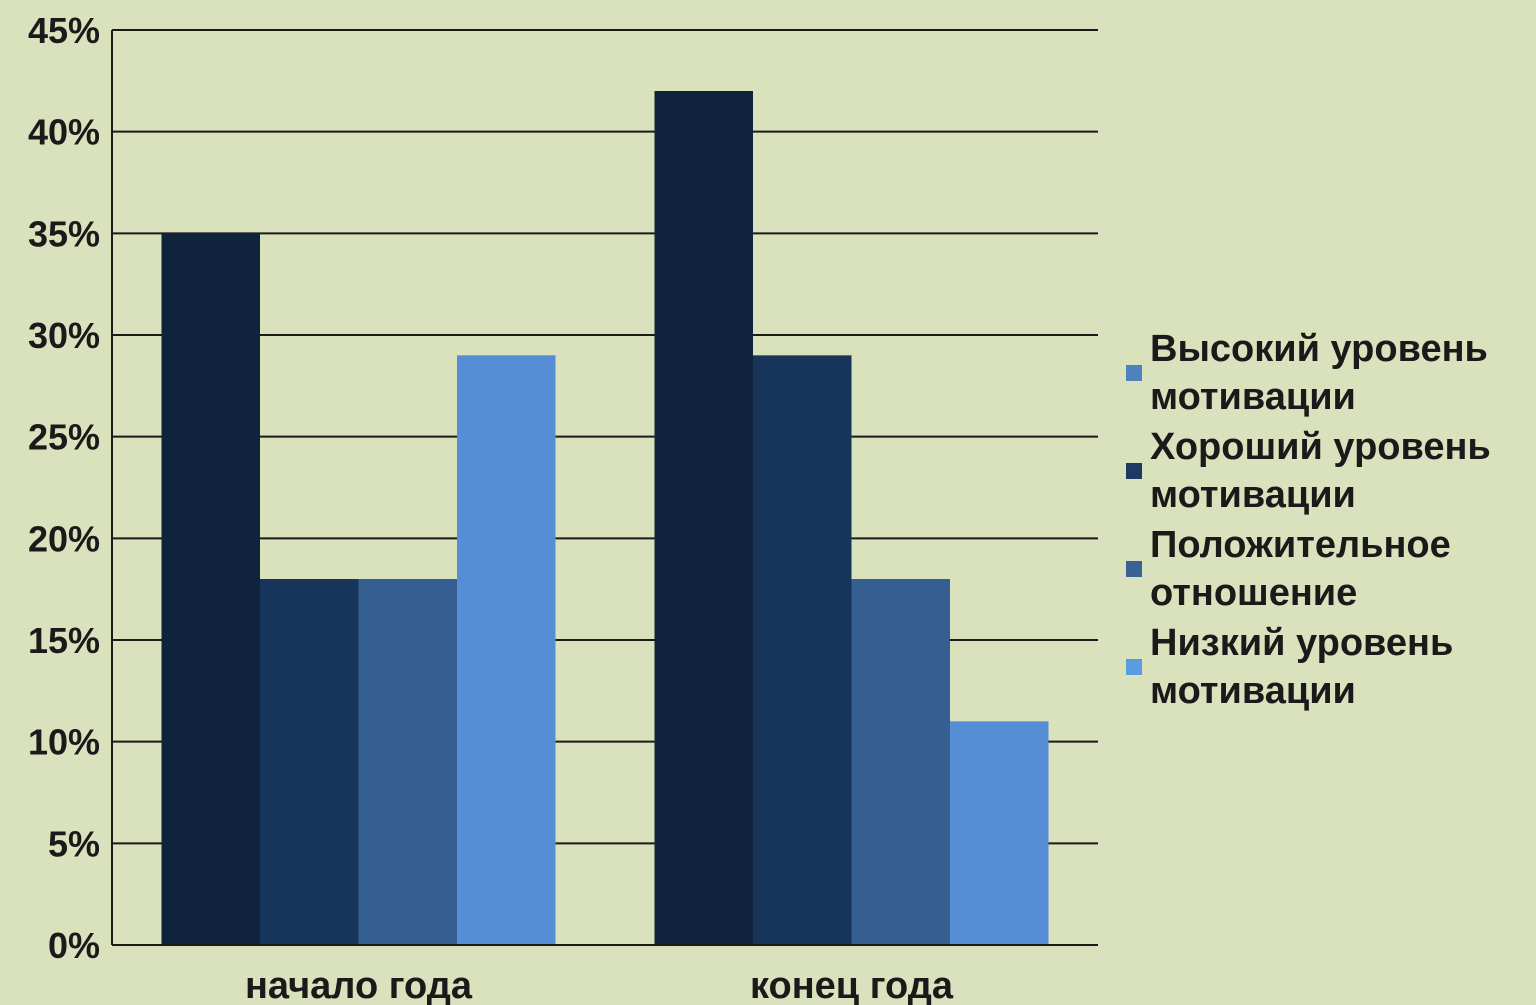 Image resolution: width=1536 pixels, height=1005 pixels. I want to click on y-tick-label: 25%, so click(64, 437).